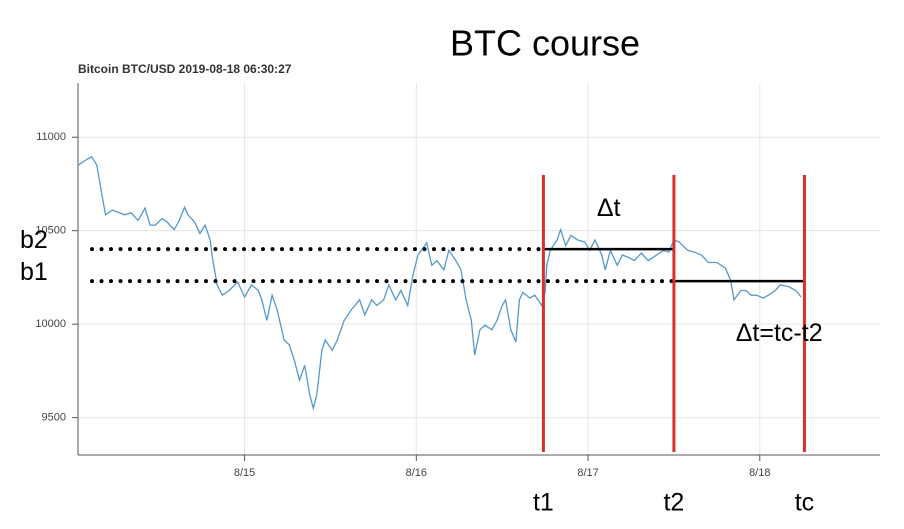  What do you see at coordinates (543, 503) in the screenshot?
I see `time-label: t1` at bounding box center [543, 503].